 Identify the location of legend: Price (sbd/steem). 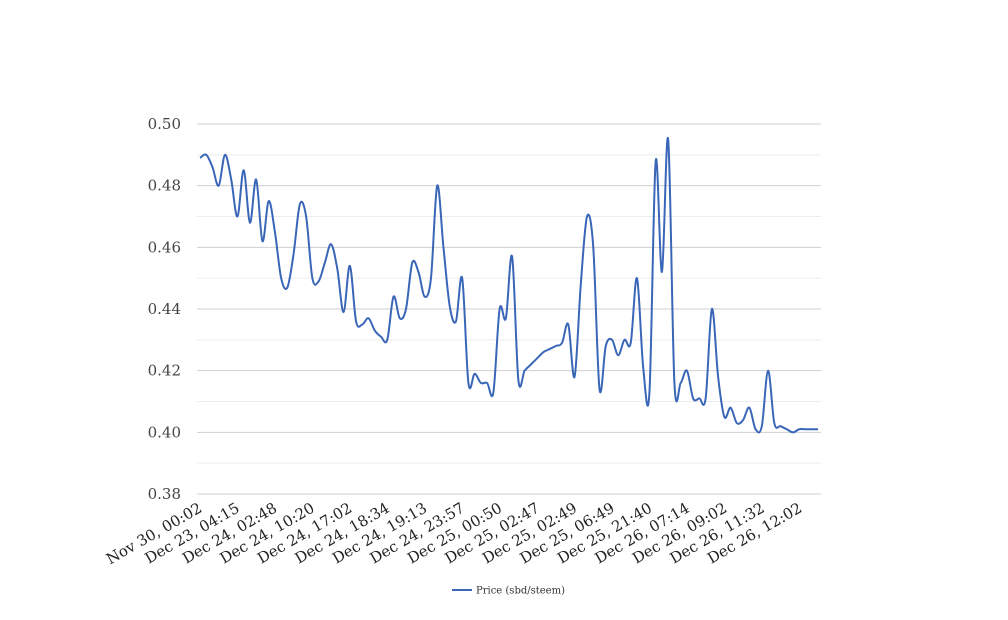
(508, 591).